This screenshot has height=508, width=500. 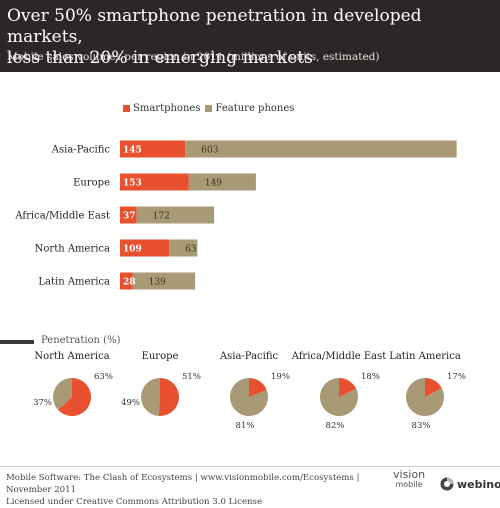 I want to click on bar-value-feature-phones: 139, so click(x=157, y=283).